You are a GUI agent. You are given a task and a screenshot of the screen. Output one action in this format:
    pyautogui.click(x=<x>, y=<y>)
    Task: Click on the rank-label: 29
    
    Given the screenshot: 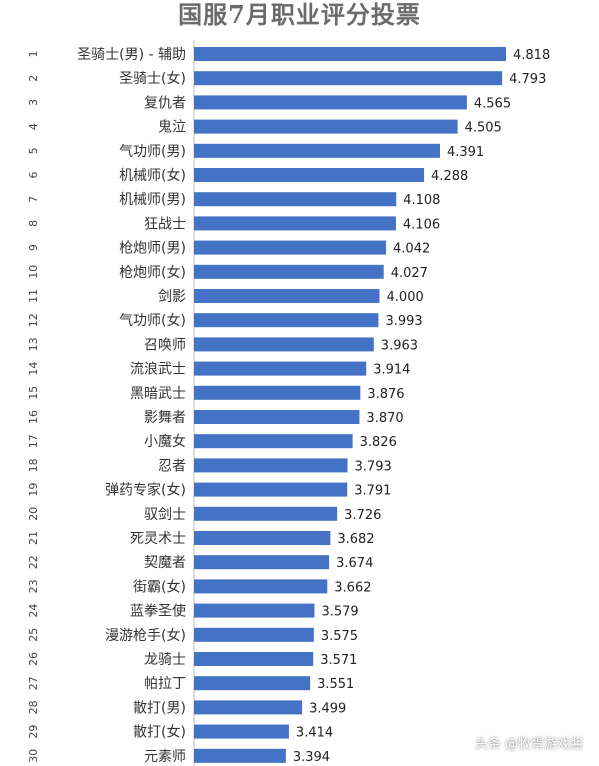 What is the action you would take?
    pyautogui.click(x=33, y=732)
    